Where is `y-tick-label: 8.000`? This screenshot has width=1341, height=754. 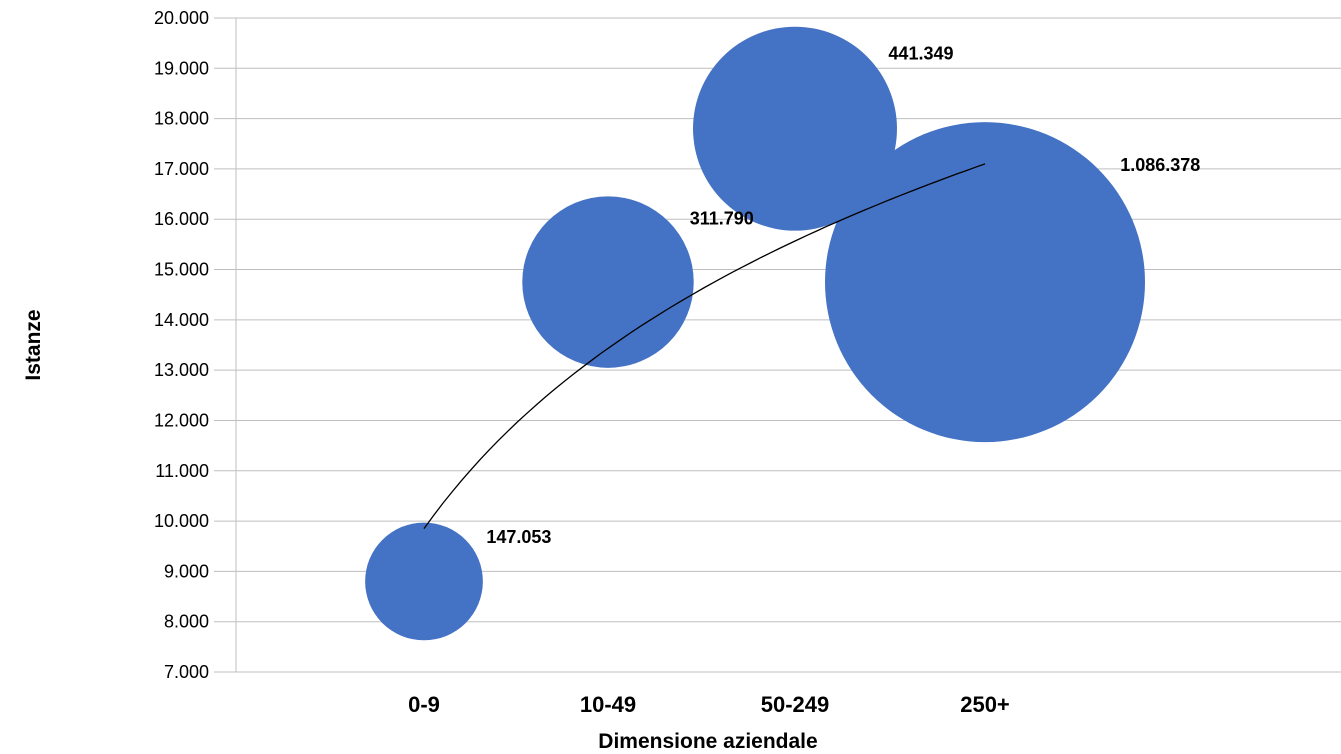
y-tick-label: 8.000 is located at coordinates (186, 622).